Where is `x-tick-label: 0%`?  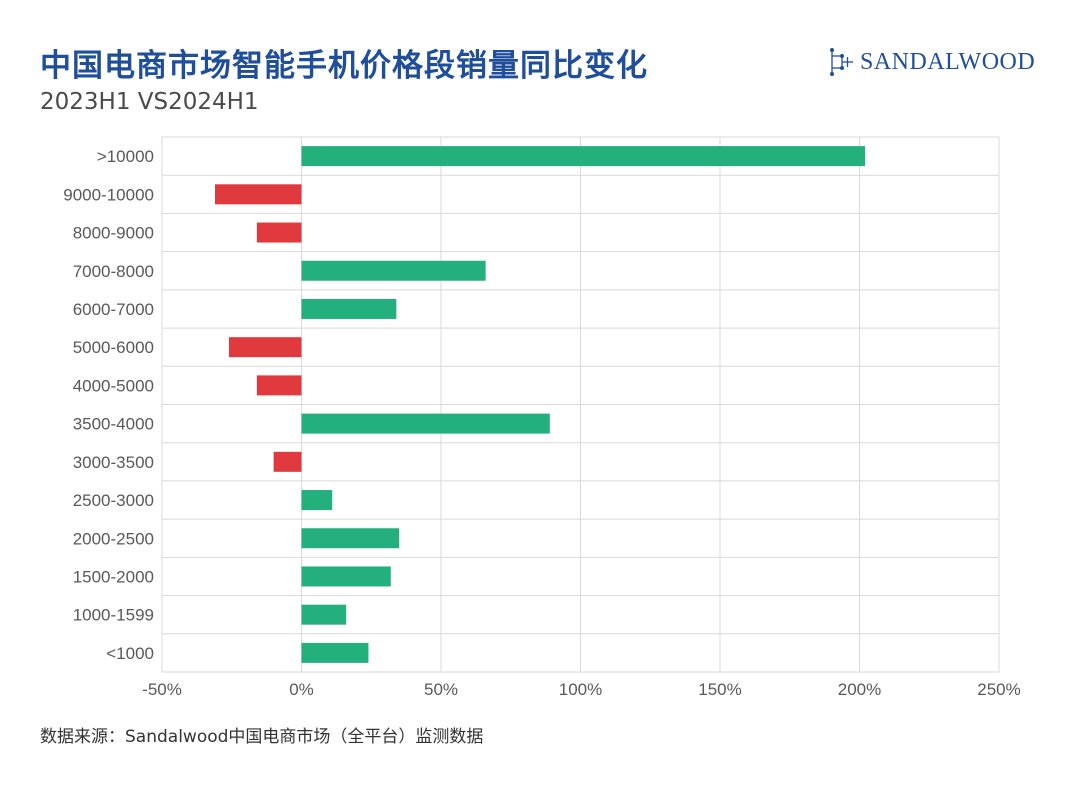
x-tick-label: 0% is located at coordinates (301, 689).